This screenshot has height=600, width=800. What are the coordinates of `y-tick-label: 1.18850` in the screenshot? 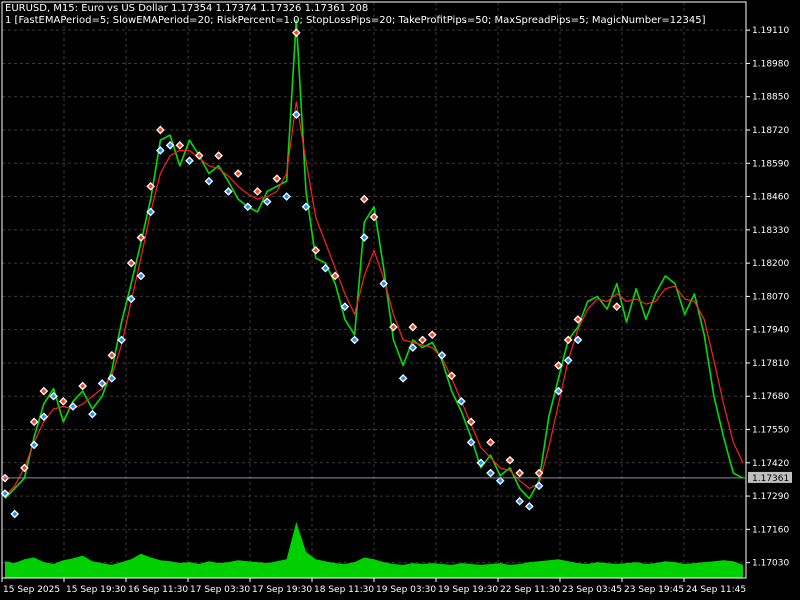 It's located at (770, 98).